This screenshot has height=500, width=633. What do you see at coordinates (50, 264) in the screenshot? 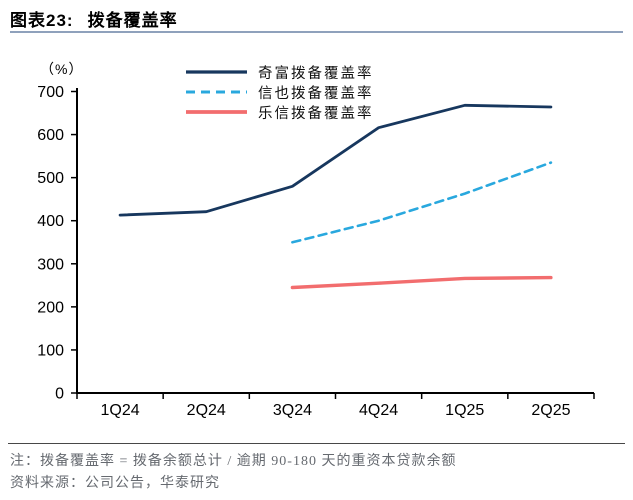
I see `y-tick-label: 300` at bounding box center [50, 264].